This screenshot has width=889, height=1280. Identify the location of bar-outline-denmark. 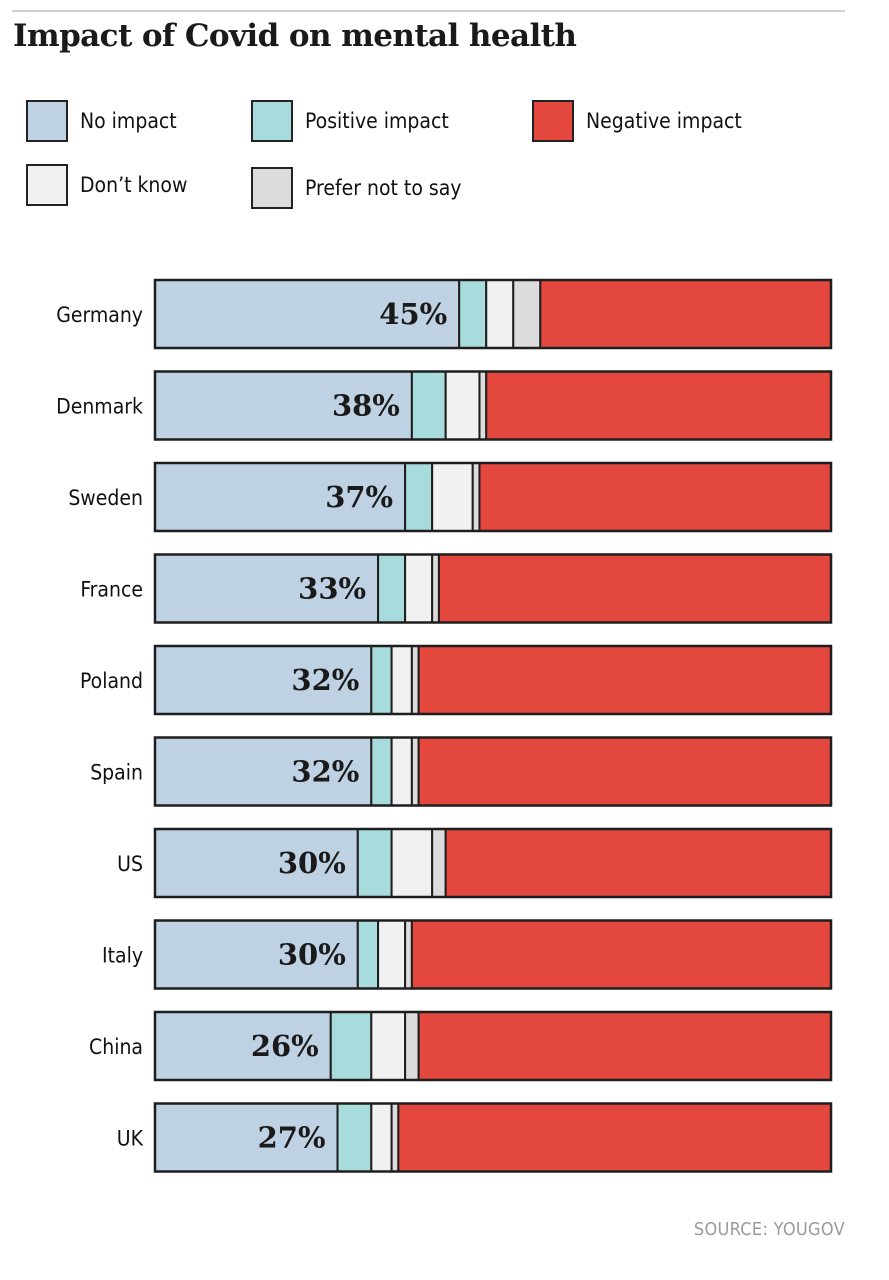
(493, 405).